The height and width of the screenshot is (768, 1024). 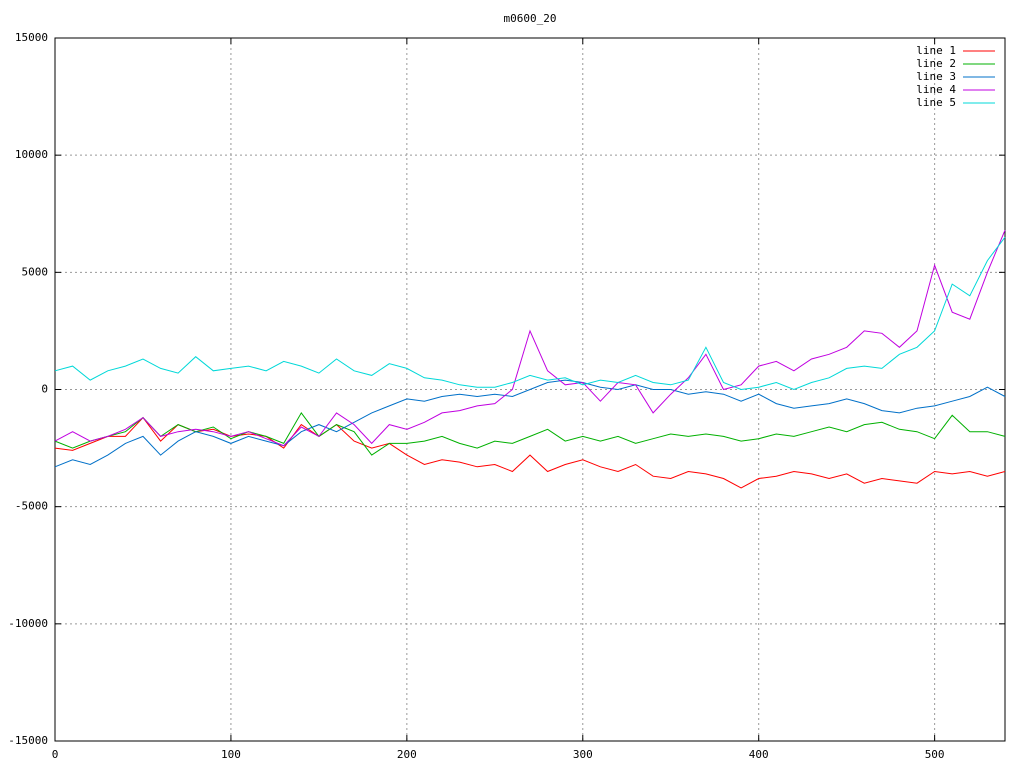 I want to click on x-tick-label: 0, so click(x=55, y=754).